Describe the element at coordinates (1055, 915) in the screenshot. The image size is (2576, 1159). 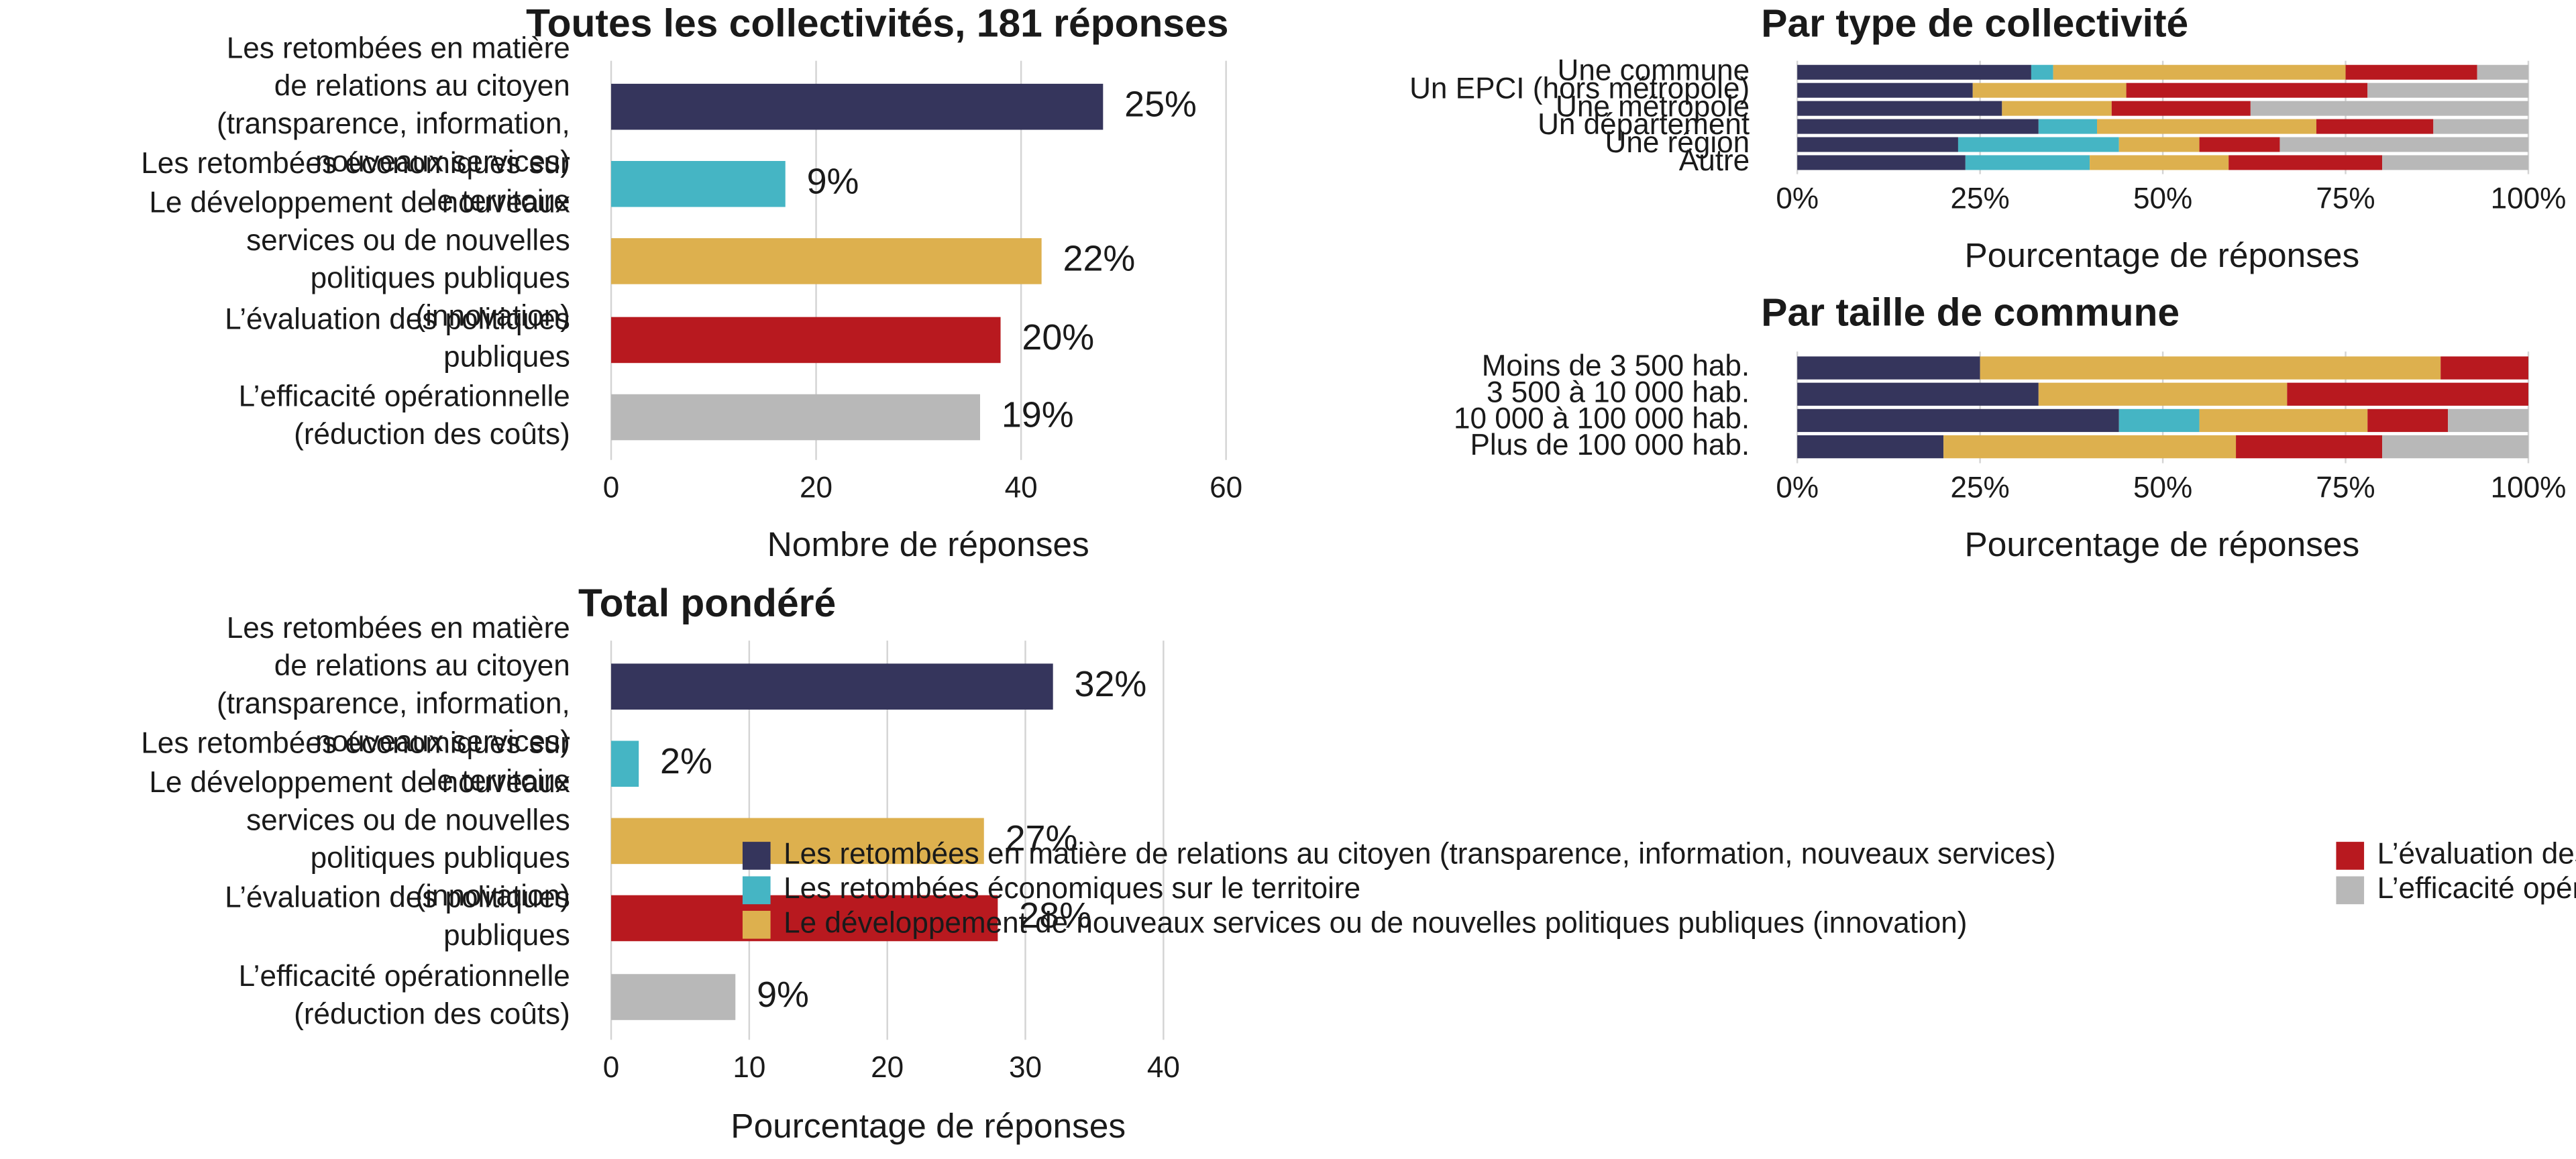
I see `value-label: 28%` at that location.